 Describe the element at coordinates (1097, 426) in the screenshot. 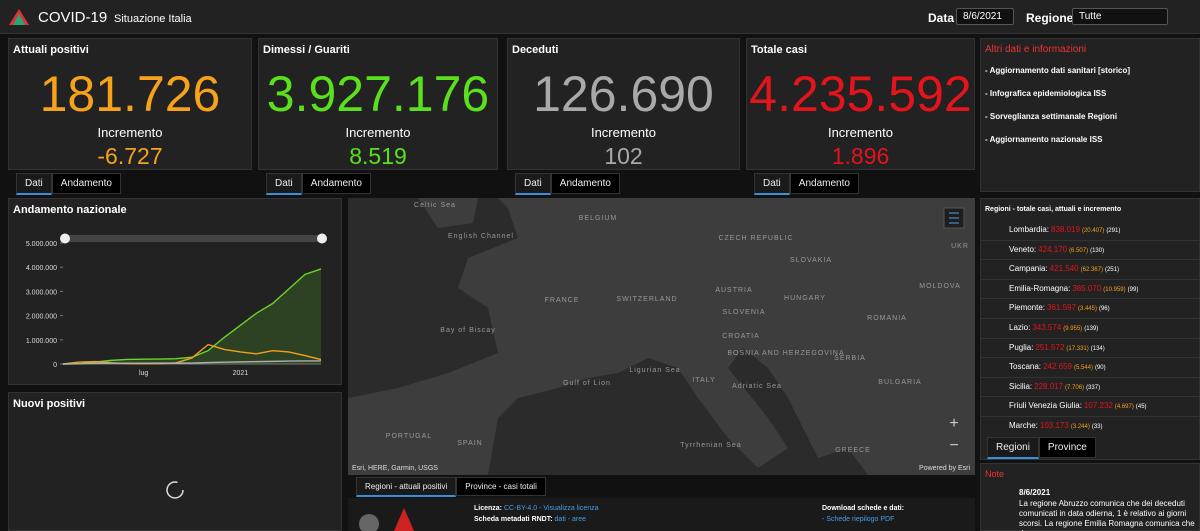

I see `region-cell: (33)` at that location.